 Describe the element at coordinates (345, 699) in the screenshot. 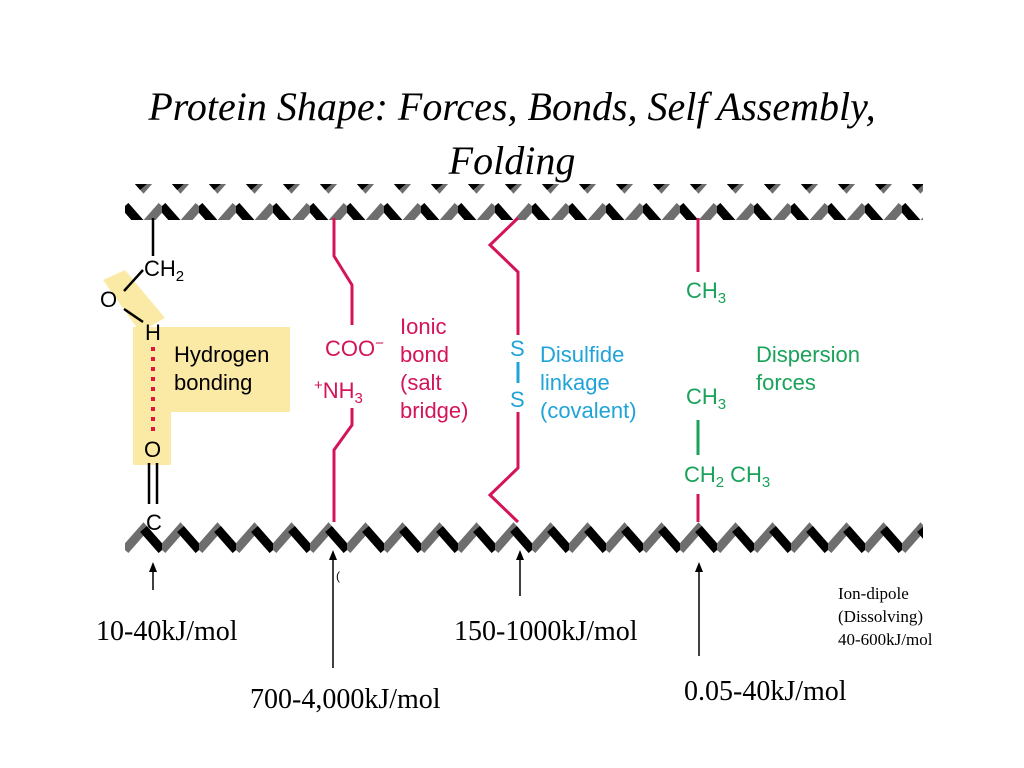

I see `energy-ionic: 700-4,000kJ/mol` at that location.